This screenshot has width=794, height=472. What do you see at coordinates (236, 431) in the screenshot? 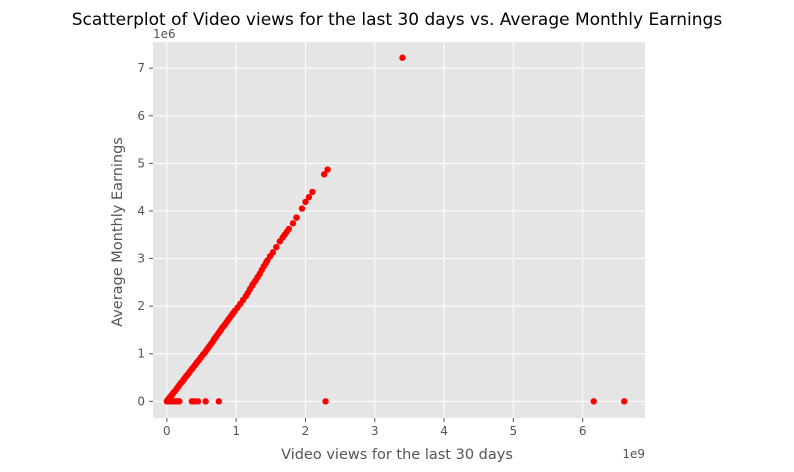
I see `x-tick-label: 1` at bounding box center [236, 431].